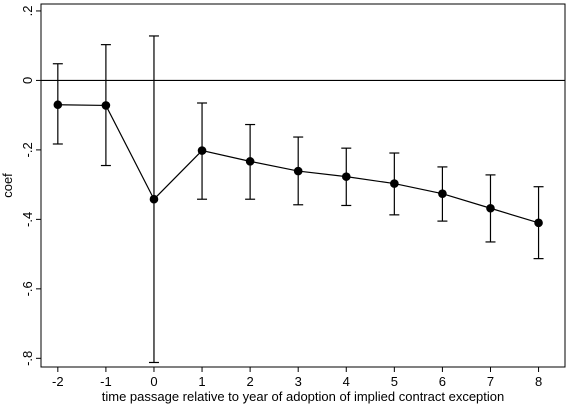 This screenshot has height=406, width=569. I want to click on x-tick-label: 6, so click(442, 381).